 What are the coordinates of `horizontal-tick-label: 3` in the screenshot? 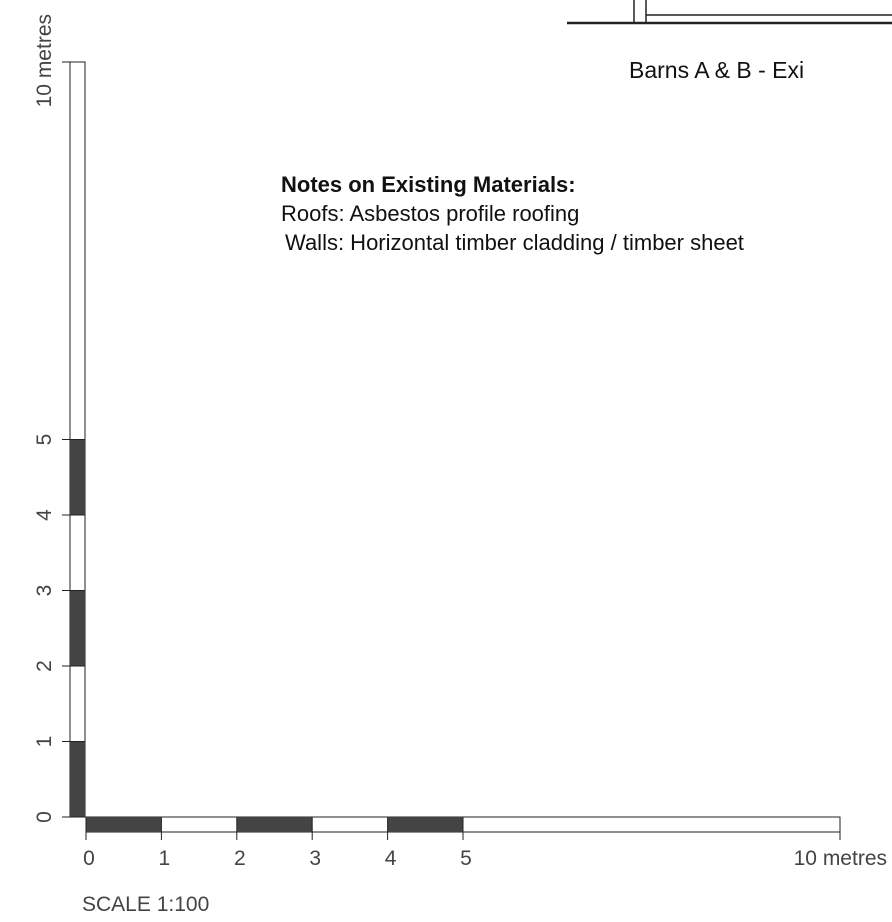 It's located at (315, 858).